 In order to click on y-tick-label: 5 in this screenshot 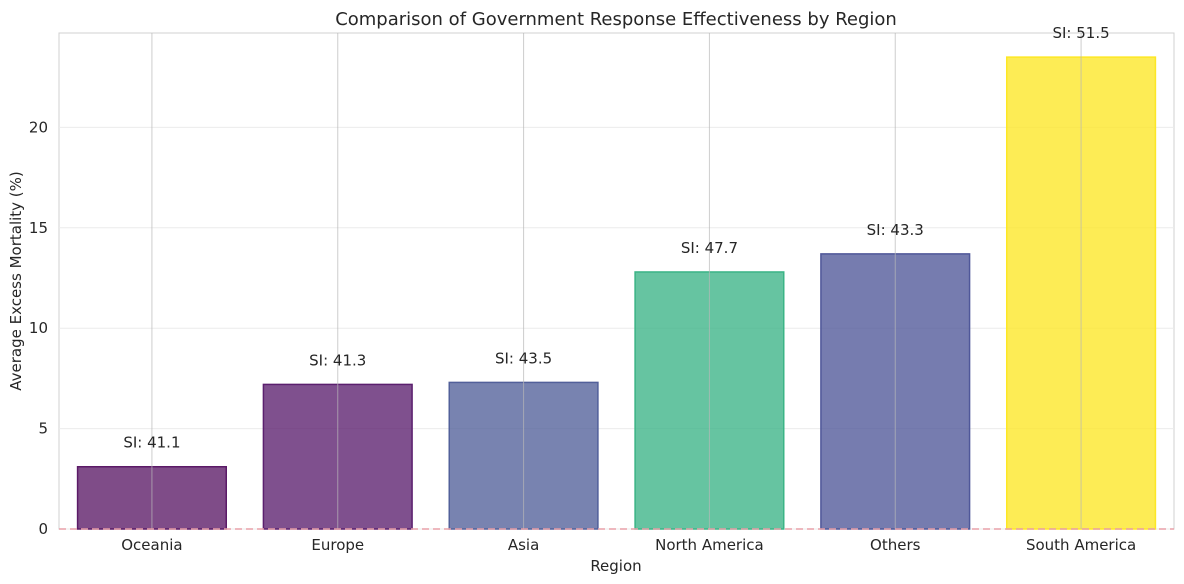, I will do `click(43, 429)`.